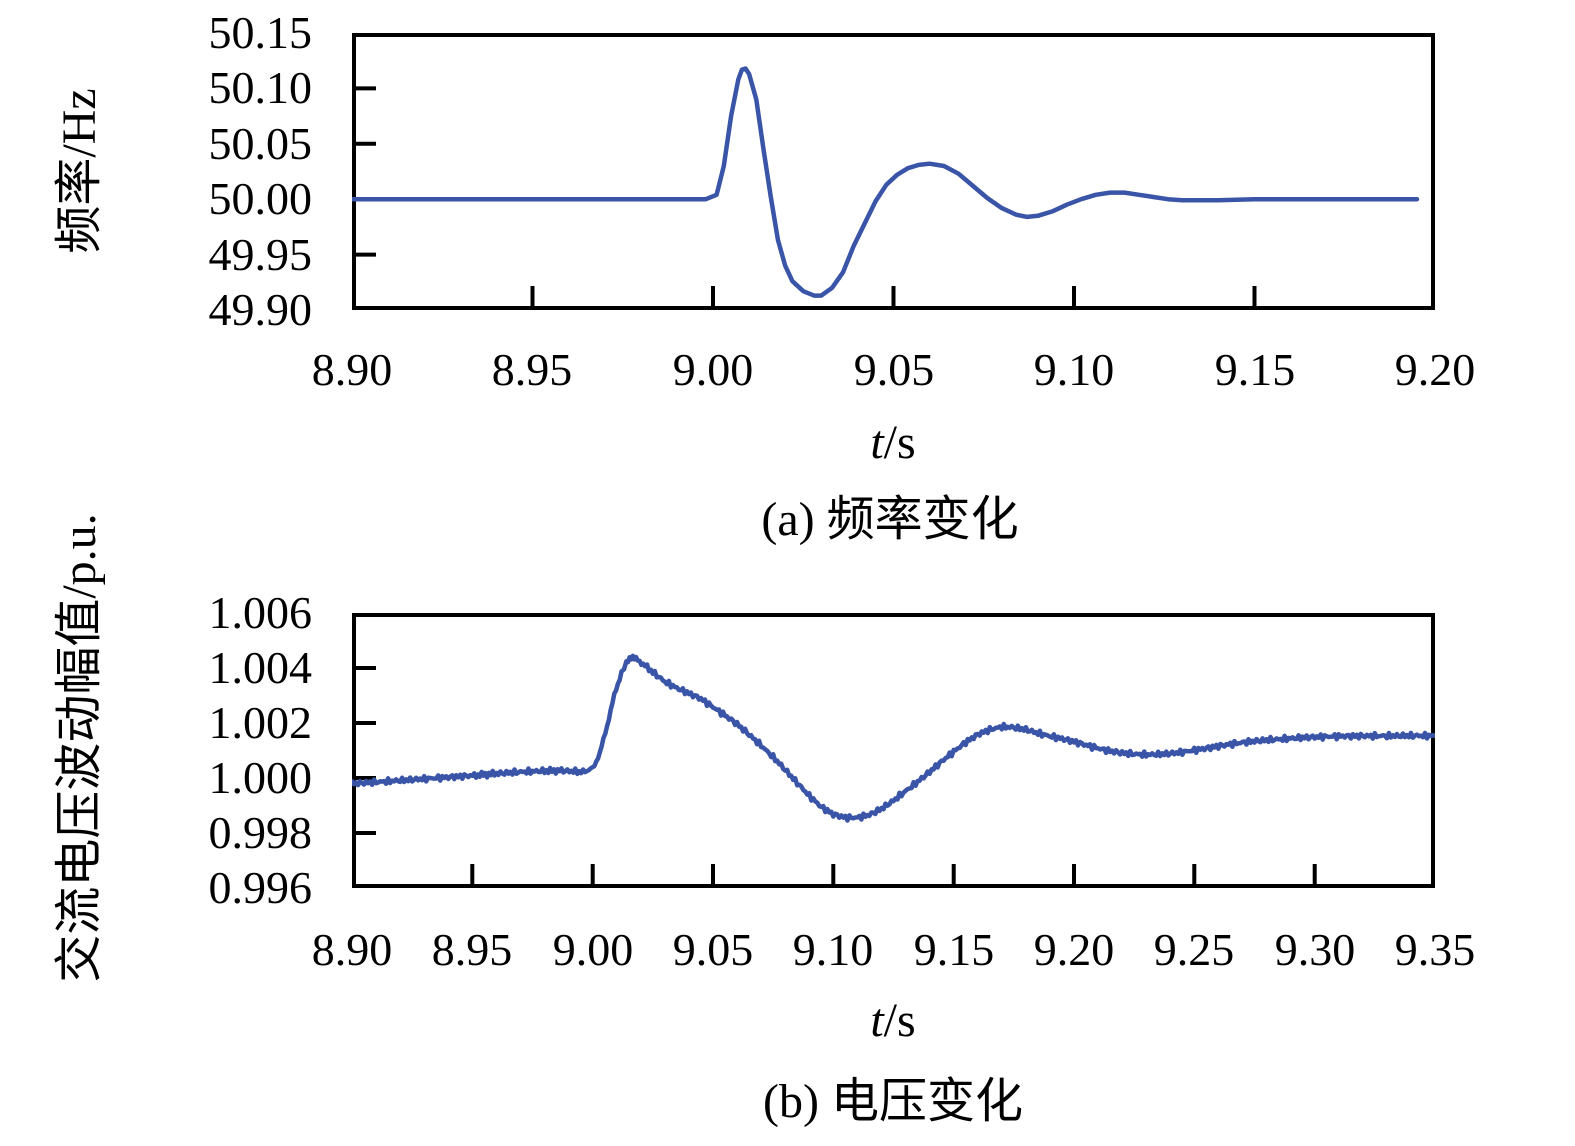  I want to click on x-axis-variable-chart-a: t, so click(877, 442).